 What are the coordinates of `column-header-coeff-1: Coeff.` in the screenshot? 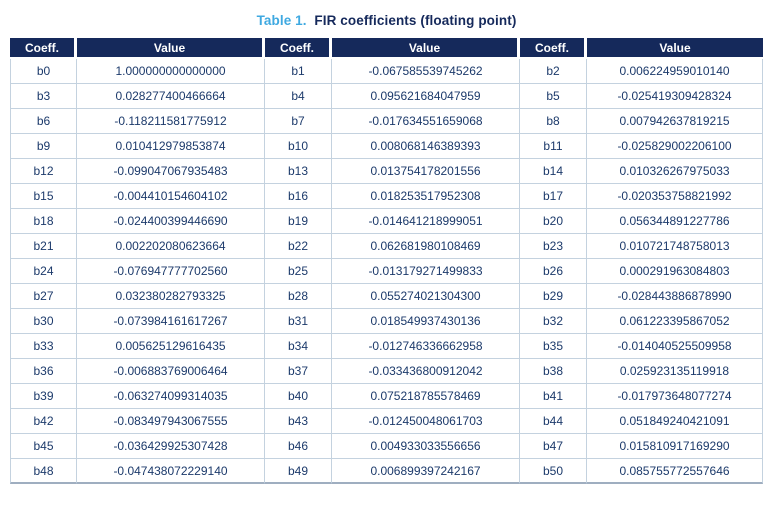 It's located at (43, 48).